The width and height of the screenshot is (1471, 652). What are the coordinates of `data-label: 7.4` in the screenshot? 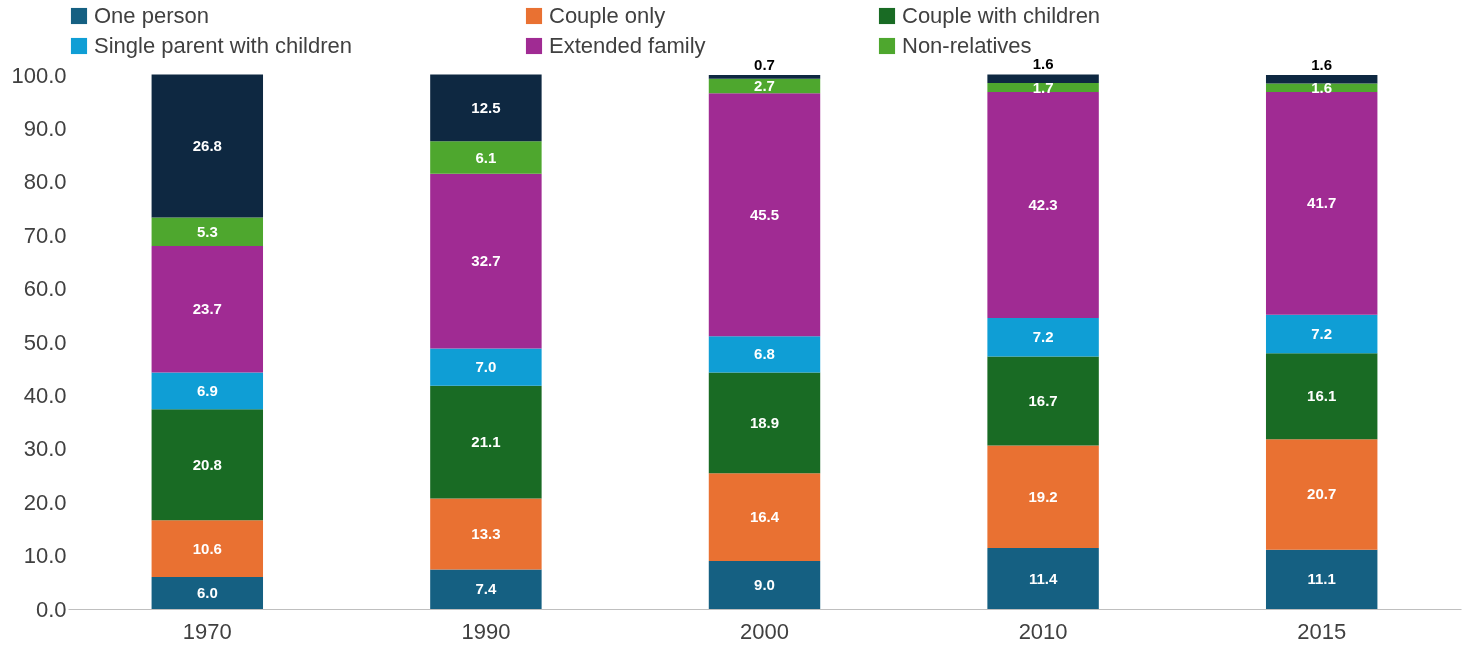 It's located at (486, 589).